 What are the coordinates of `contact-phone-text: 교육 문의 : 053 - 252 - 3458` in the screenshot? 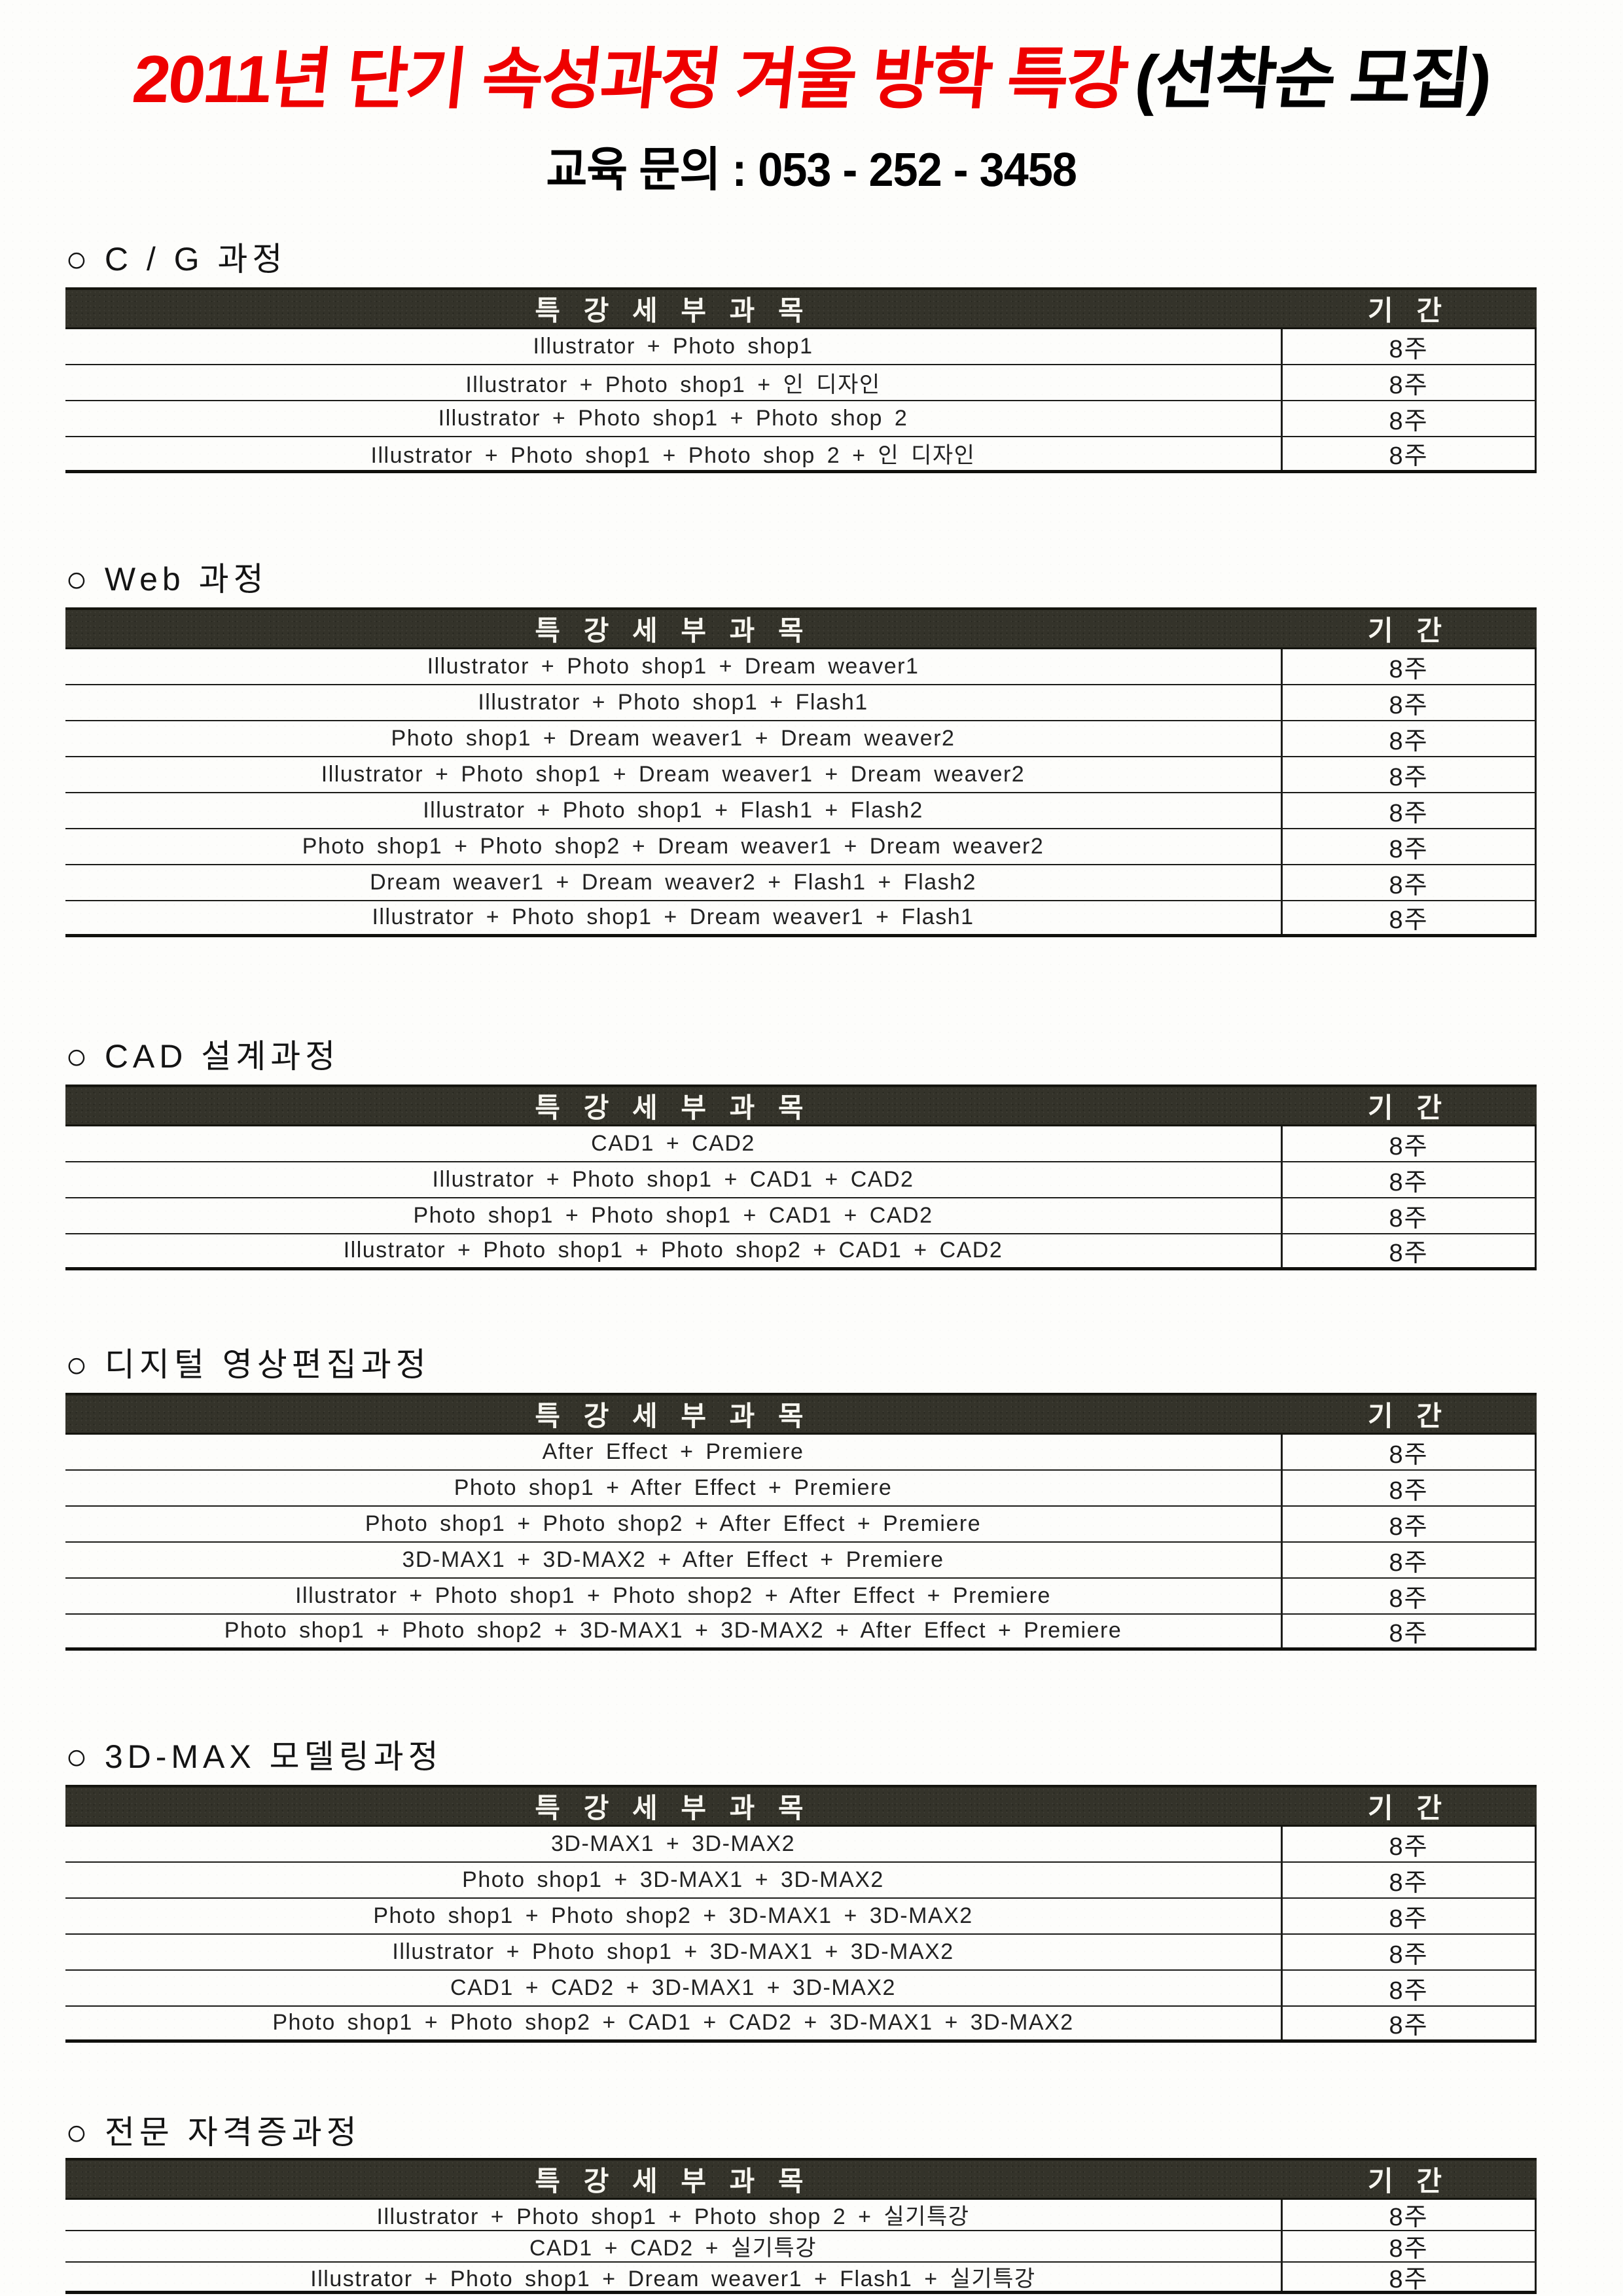 It's located at (812, 169).